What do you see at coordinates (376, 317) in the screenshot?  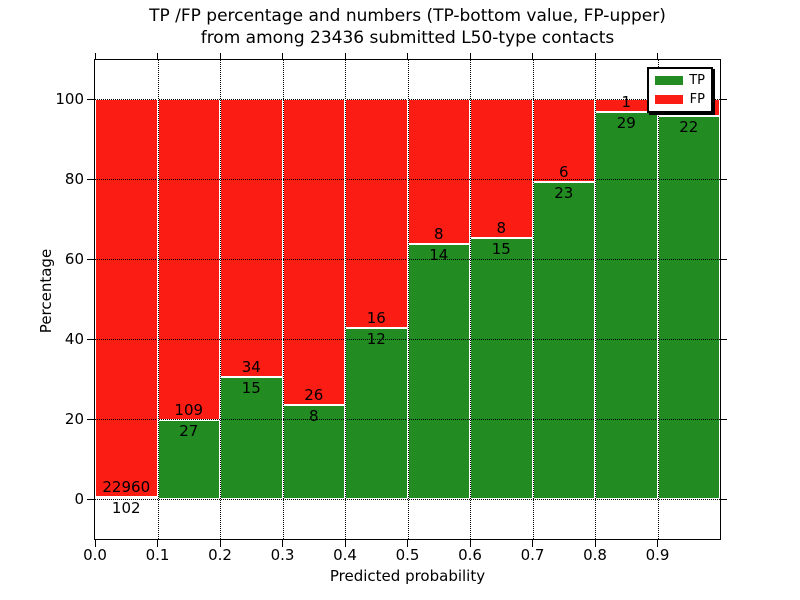 I see `fp-count-label: 16` at bounding box center [376, 317].